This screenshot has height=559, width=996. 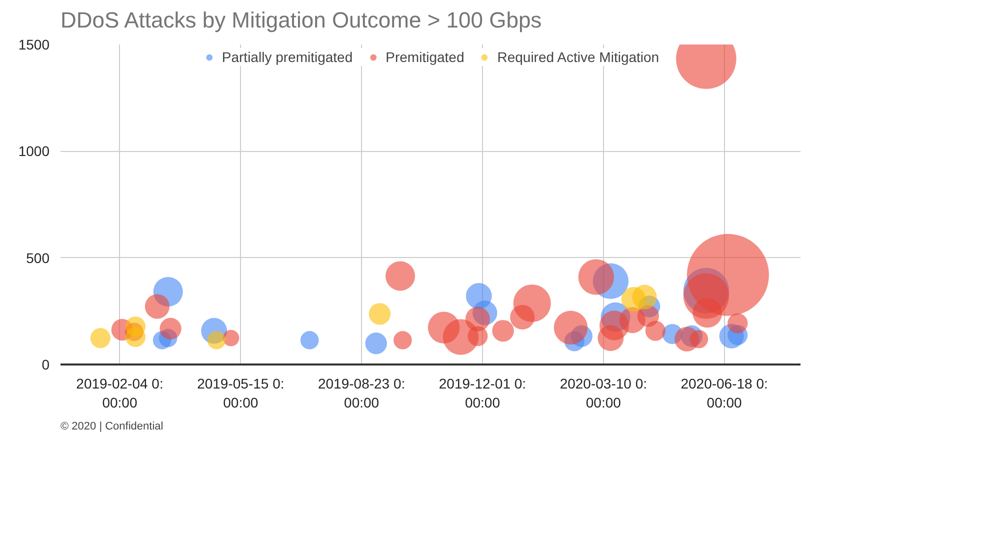 What do you see at coordinates (240, 393) in the screenshot?
I see `x-tick-label: 2019-05-15 0: 00:00` at bounding box center [240, 393].